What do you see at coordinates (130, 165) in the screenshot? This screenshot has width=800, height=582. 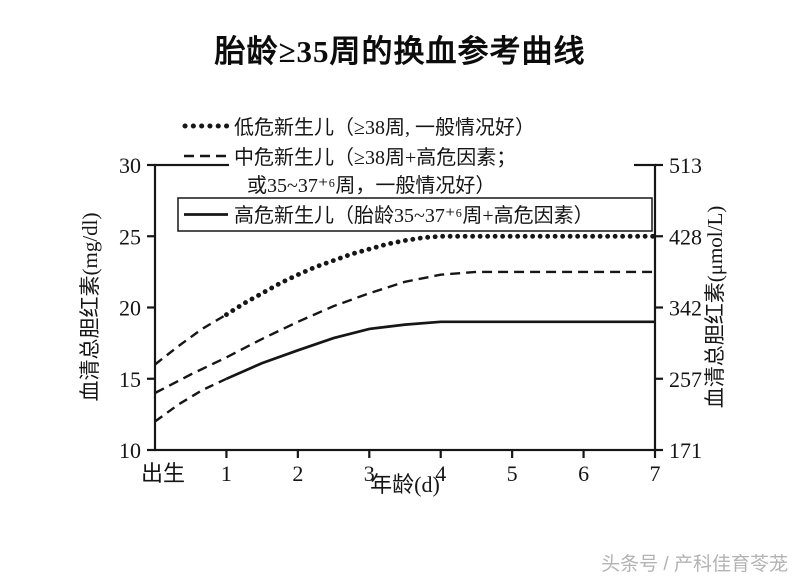 I see `y-tick-label-left: 30` at bounding box center [130, 165].